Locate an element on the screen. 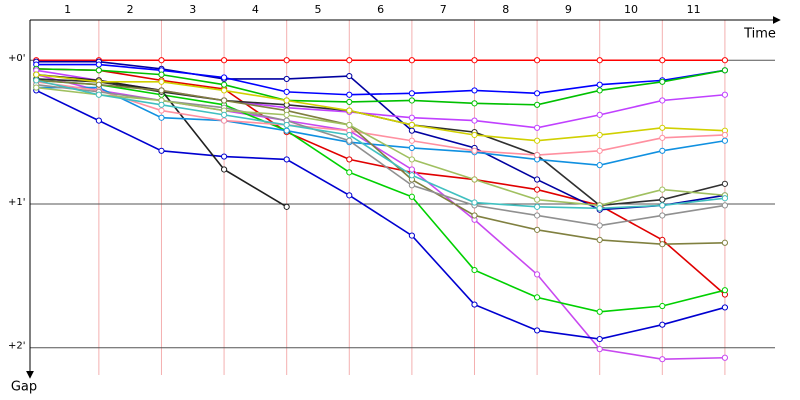  x-tick-label: 1 is located at coordinates (67, 9).